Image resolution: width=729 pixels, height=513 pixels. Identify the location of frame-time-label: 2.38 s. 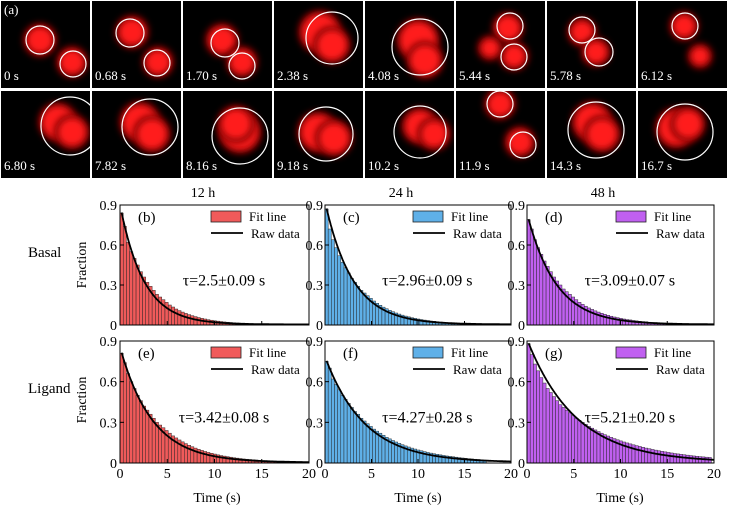
(292, 75).